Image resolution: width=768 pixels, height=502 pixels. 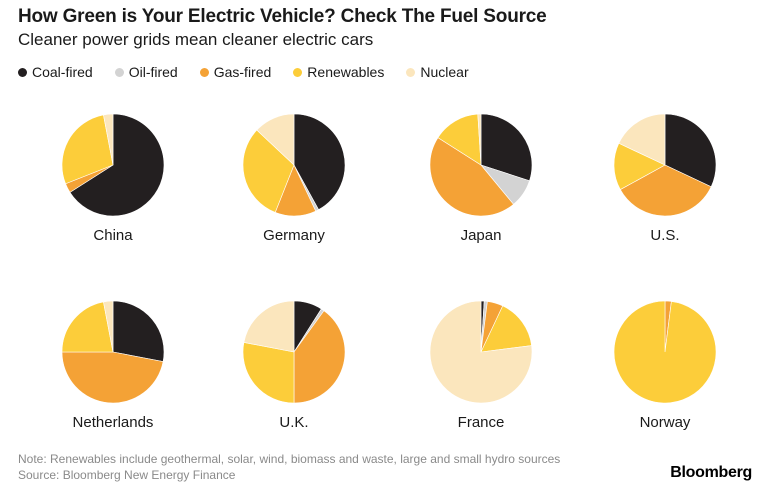 I want to click on bloomberg-logo: Bloomberg, so click(x=711, y=472).